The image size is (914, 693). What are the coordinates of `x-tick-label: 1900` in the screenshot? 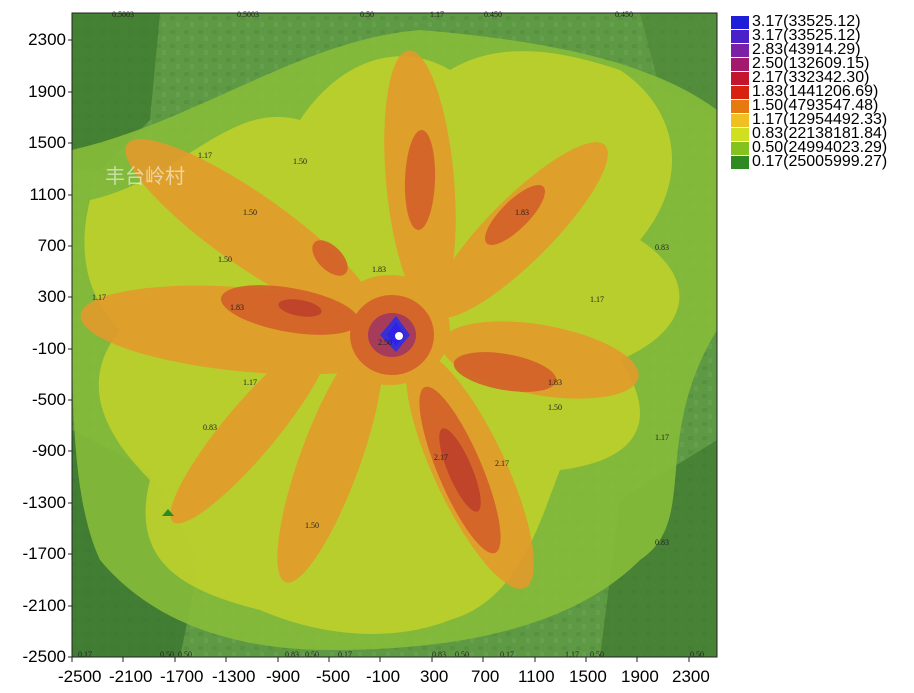 It's located at (640, 676).